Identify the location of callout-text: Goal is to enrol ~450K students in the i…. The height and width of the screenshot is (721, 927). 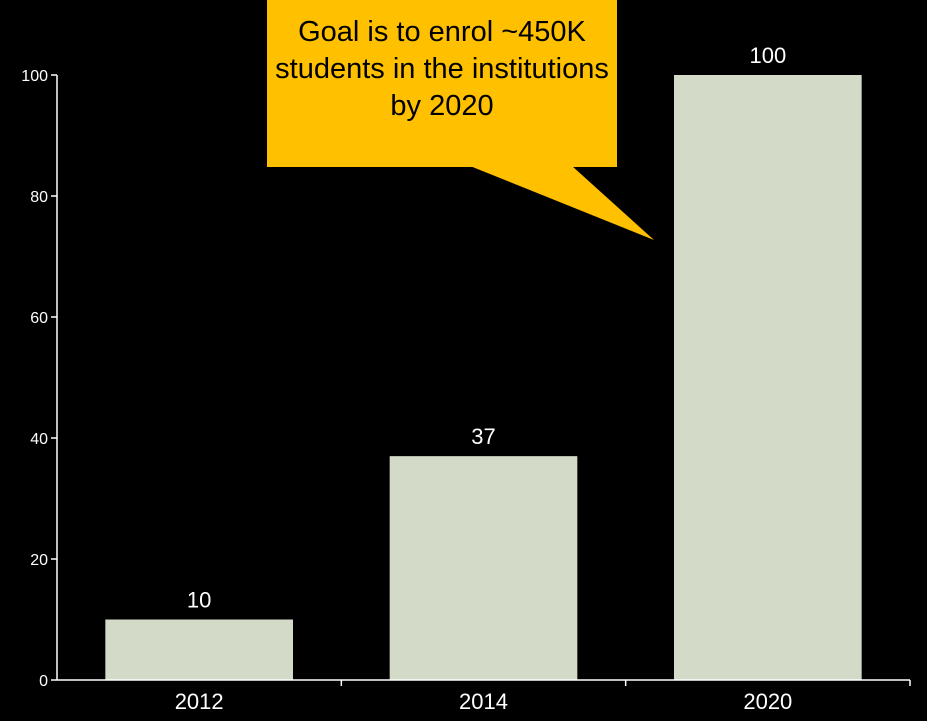
(442, 69).